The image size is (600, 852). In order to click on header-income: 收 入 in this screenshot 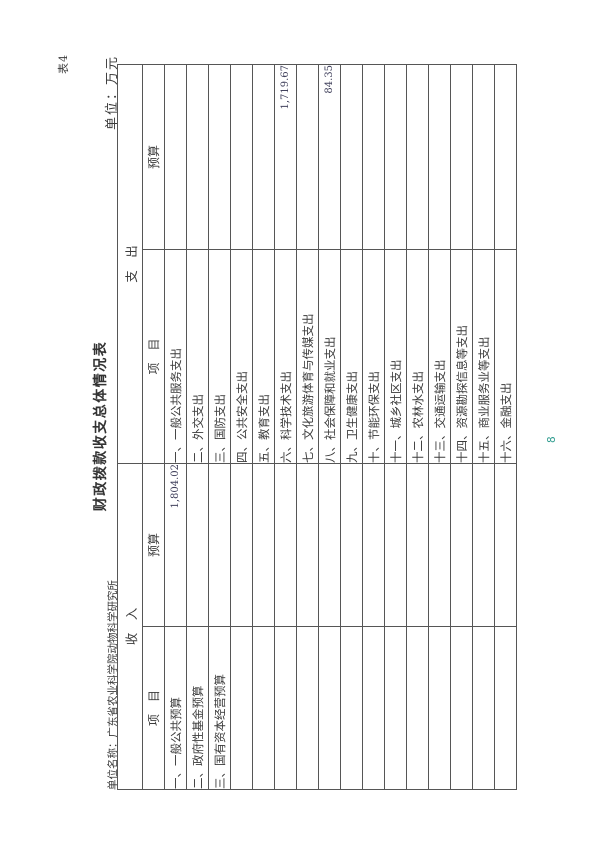, I will do `click(130, 626)`.